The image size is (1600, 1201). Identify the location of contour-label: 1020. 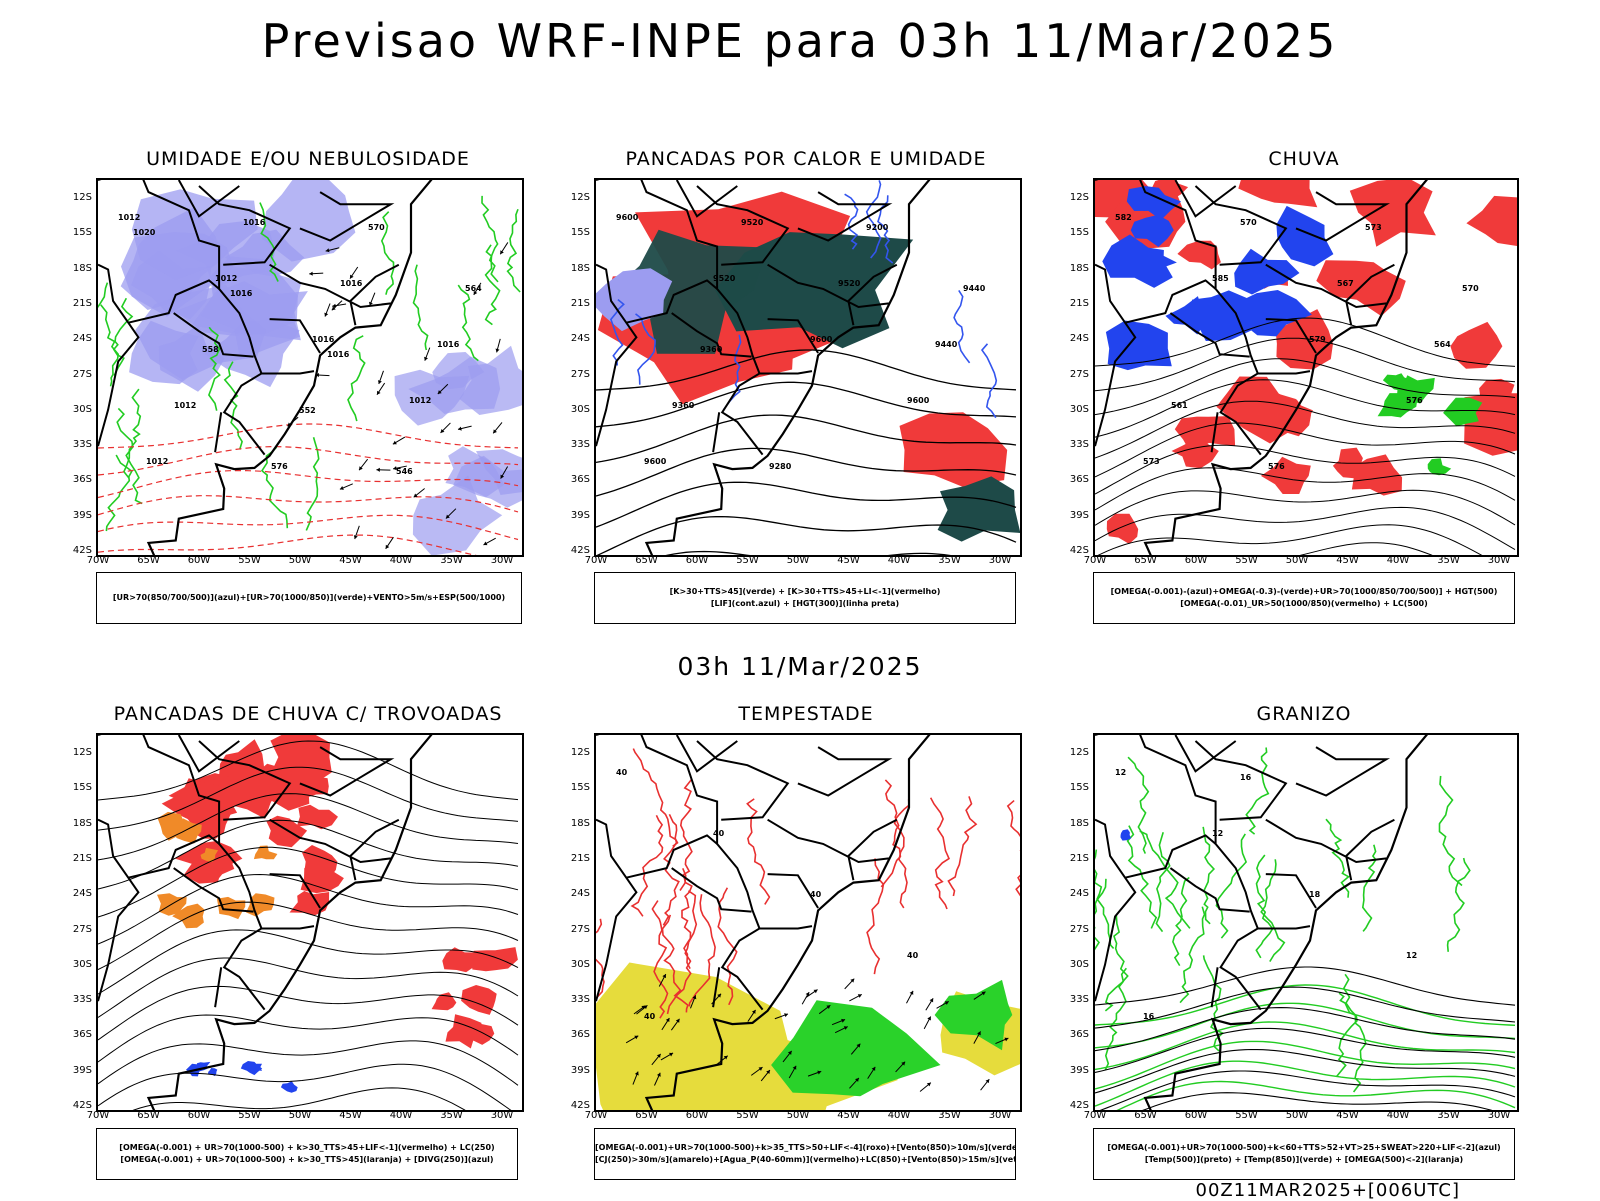
(144, 232).